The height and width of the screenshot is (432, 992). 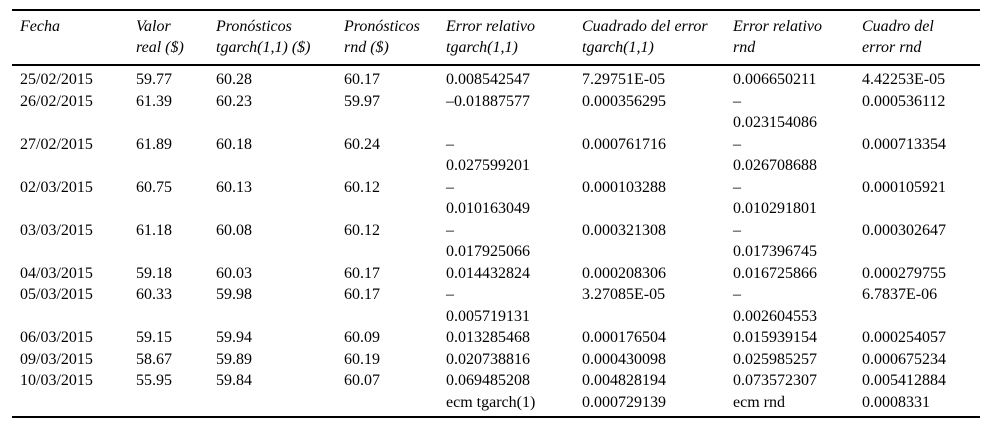 What do you see at coordinates (154, 187) in the screenshot?
I see `table-cell: 60.75` at bounding box center [154, 187].